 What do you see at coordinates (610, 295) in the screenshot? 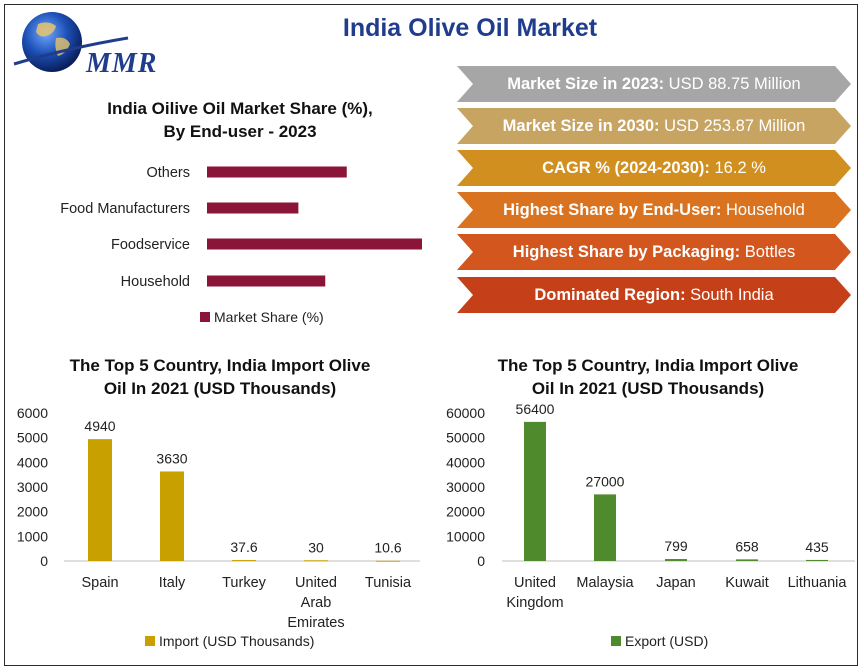
I see `stat-label: Dominated Region:` at bounding box center [610, 295].